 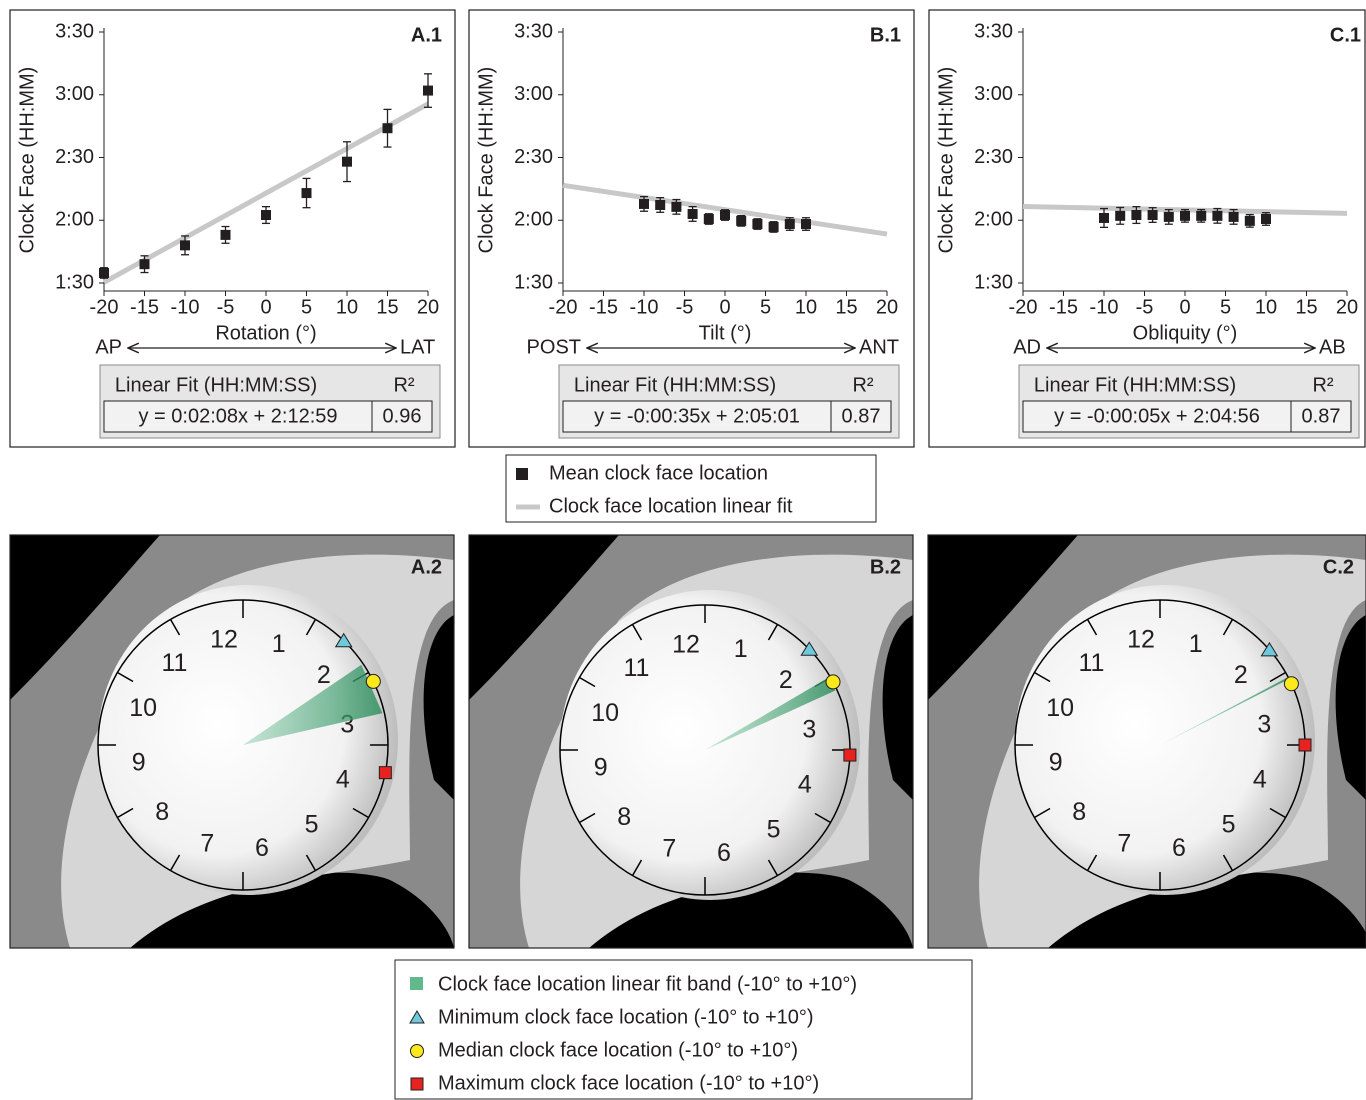 I want to click on clock-hour: 7, so click(x=669, y=848).